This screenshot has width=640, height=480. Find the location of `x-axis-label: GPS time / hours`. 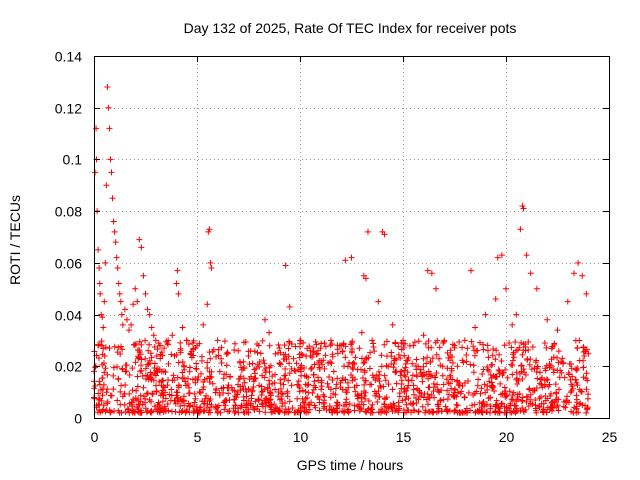

x-axis-label: GPS time / hours is located at coordinates (350, 465).